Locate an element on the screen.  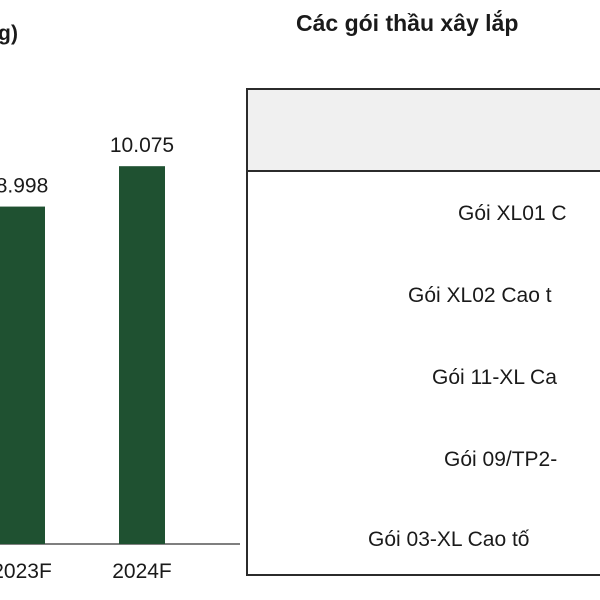
x-tick-label: 2024F is located at coordinates (142, 571).